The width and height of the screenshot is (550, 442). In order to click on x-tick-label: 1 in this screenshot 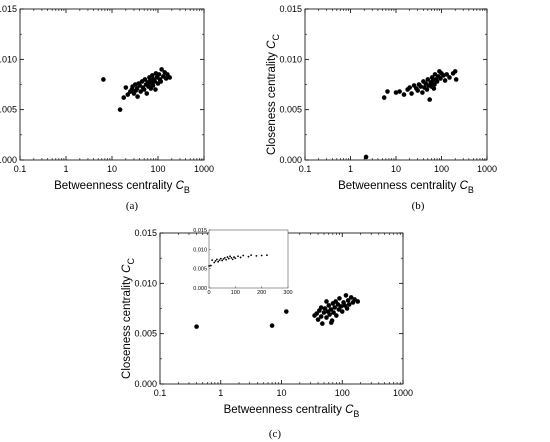, I will do `click(65, 169)`.